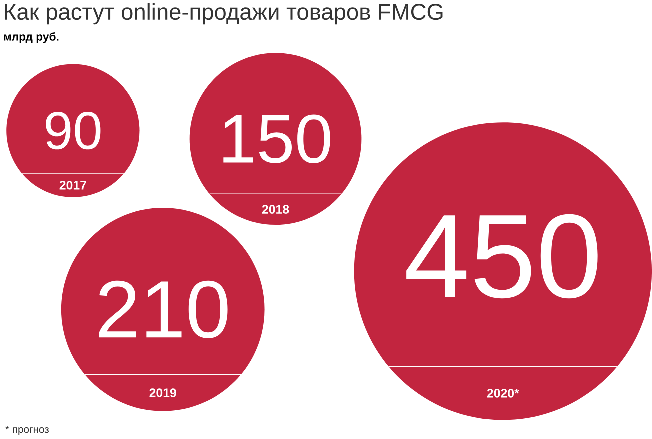 The image size is (652, 439). What do you see at coordinates (31, 38) in the screenshot?
I see `text: млрд руб.` at bounding box center [31, 38].